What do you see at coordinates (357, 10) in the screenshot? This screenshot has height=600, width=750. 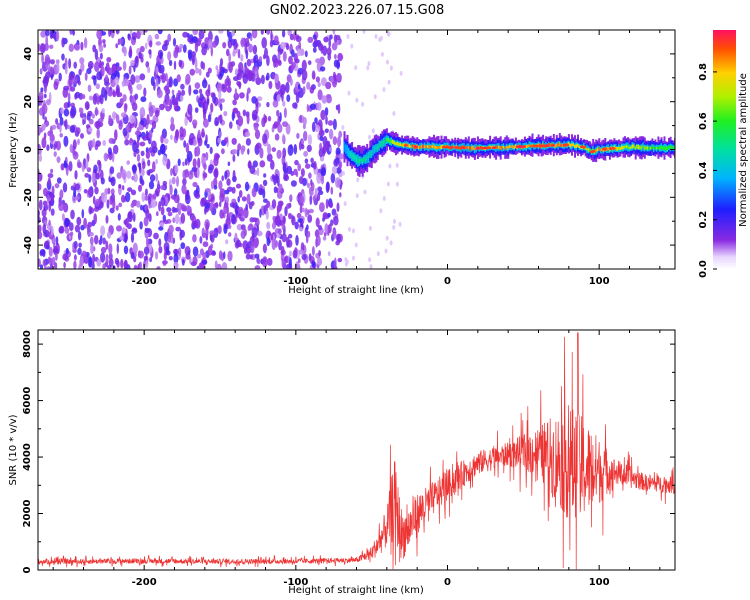 I see `figure-title: GN02.2023.226.07.15.G08` at bounding box center [357, 10].